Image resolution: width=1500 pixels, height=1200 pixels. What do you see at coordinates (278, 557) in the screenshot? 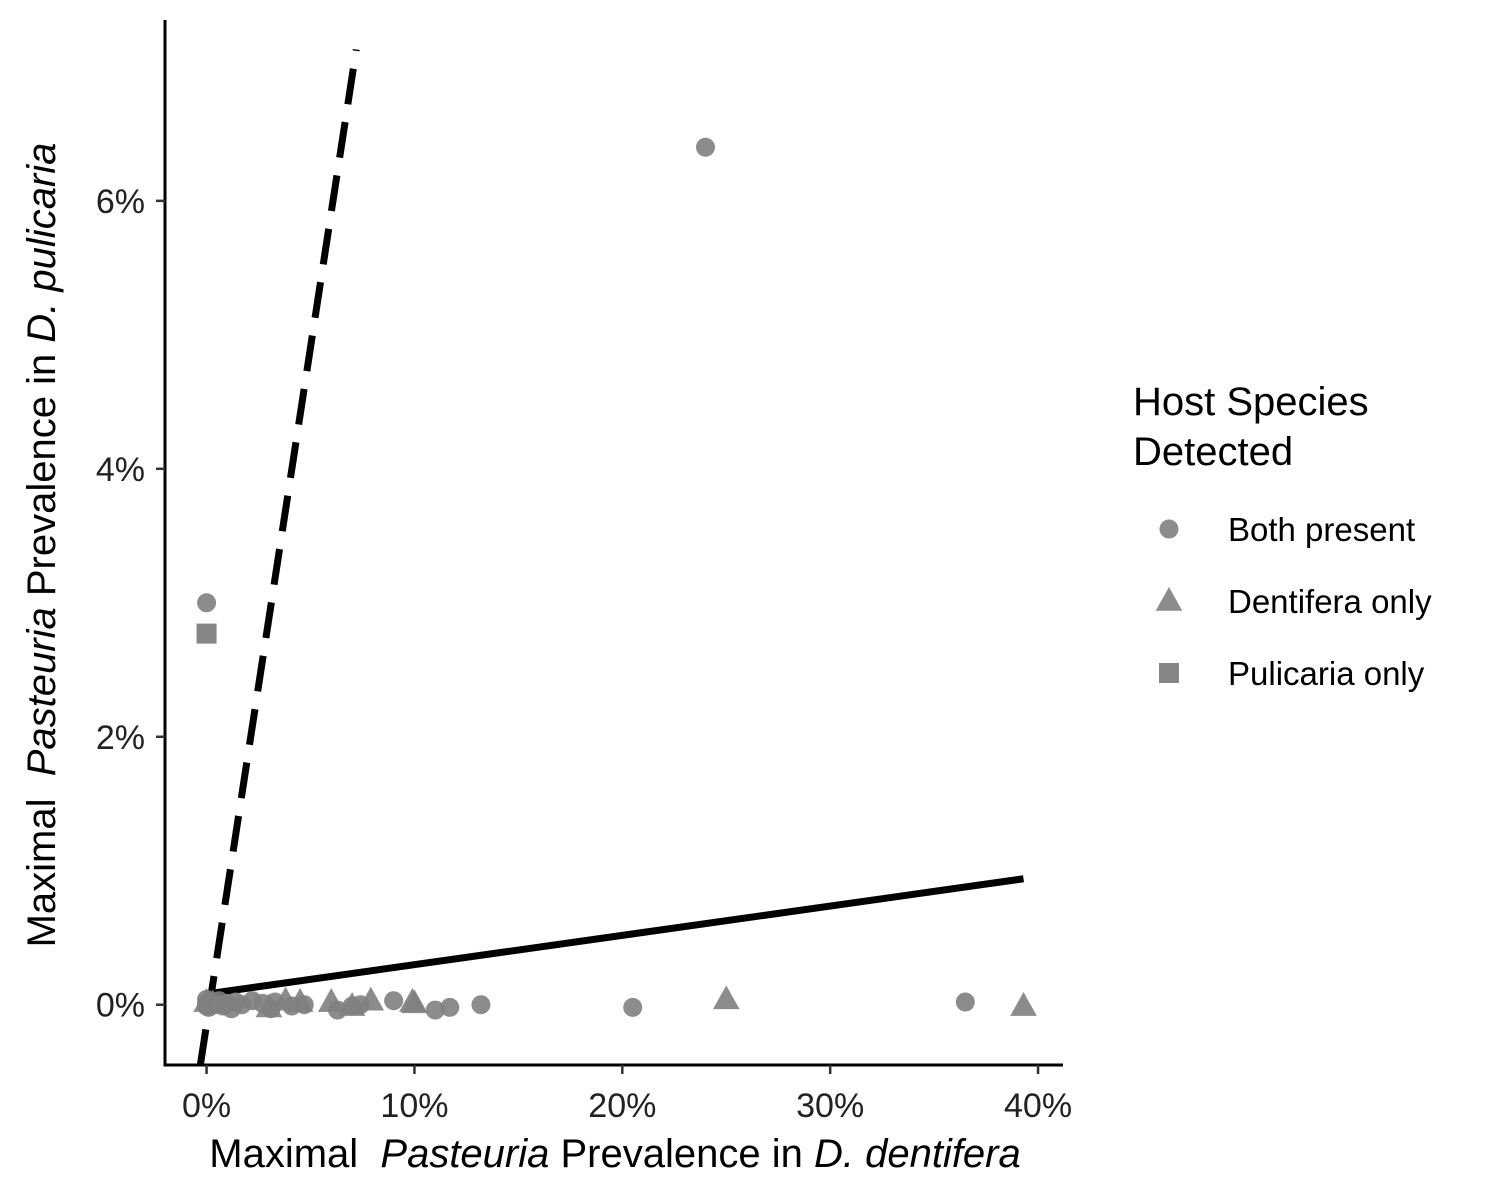
I see `dashed-line` at bounding box center [278, 557].